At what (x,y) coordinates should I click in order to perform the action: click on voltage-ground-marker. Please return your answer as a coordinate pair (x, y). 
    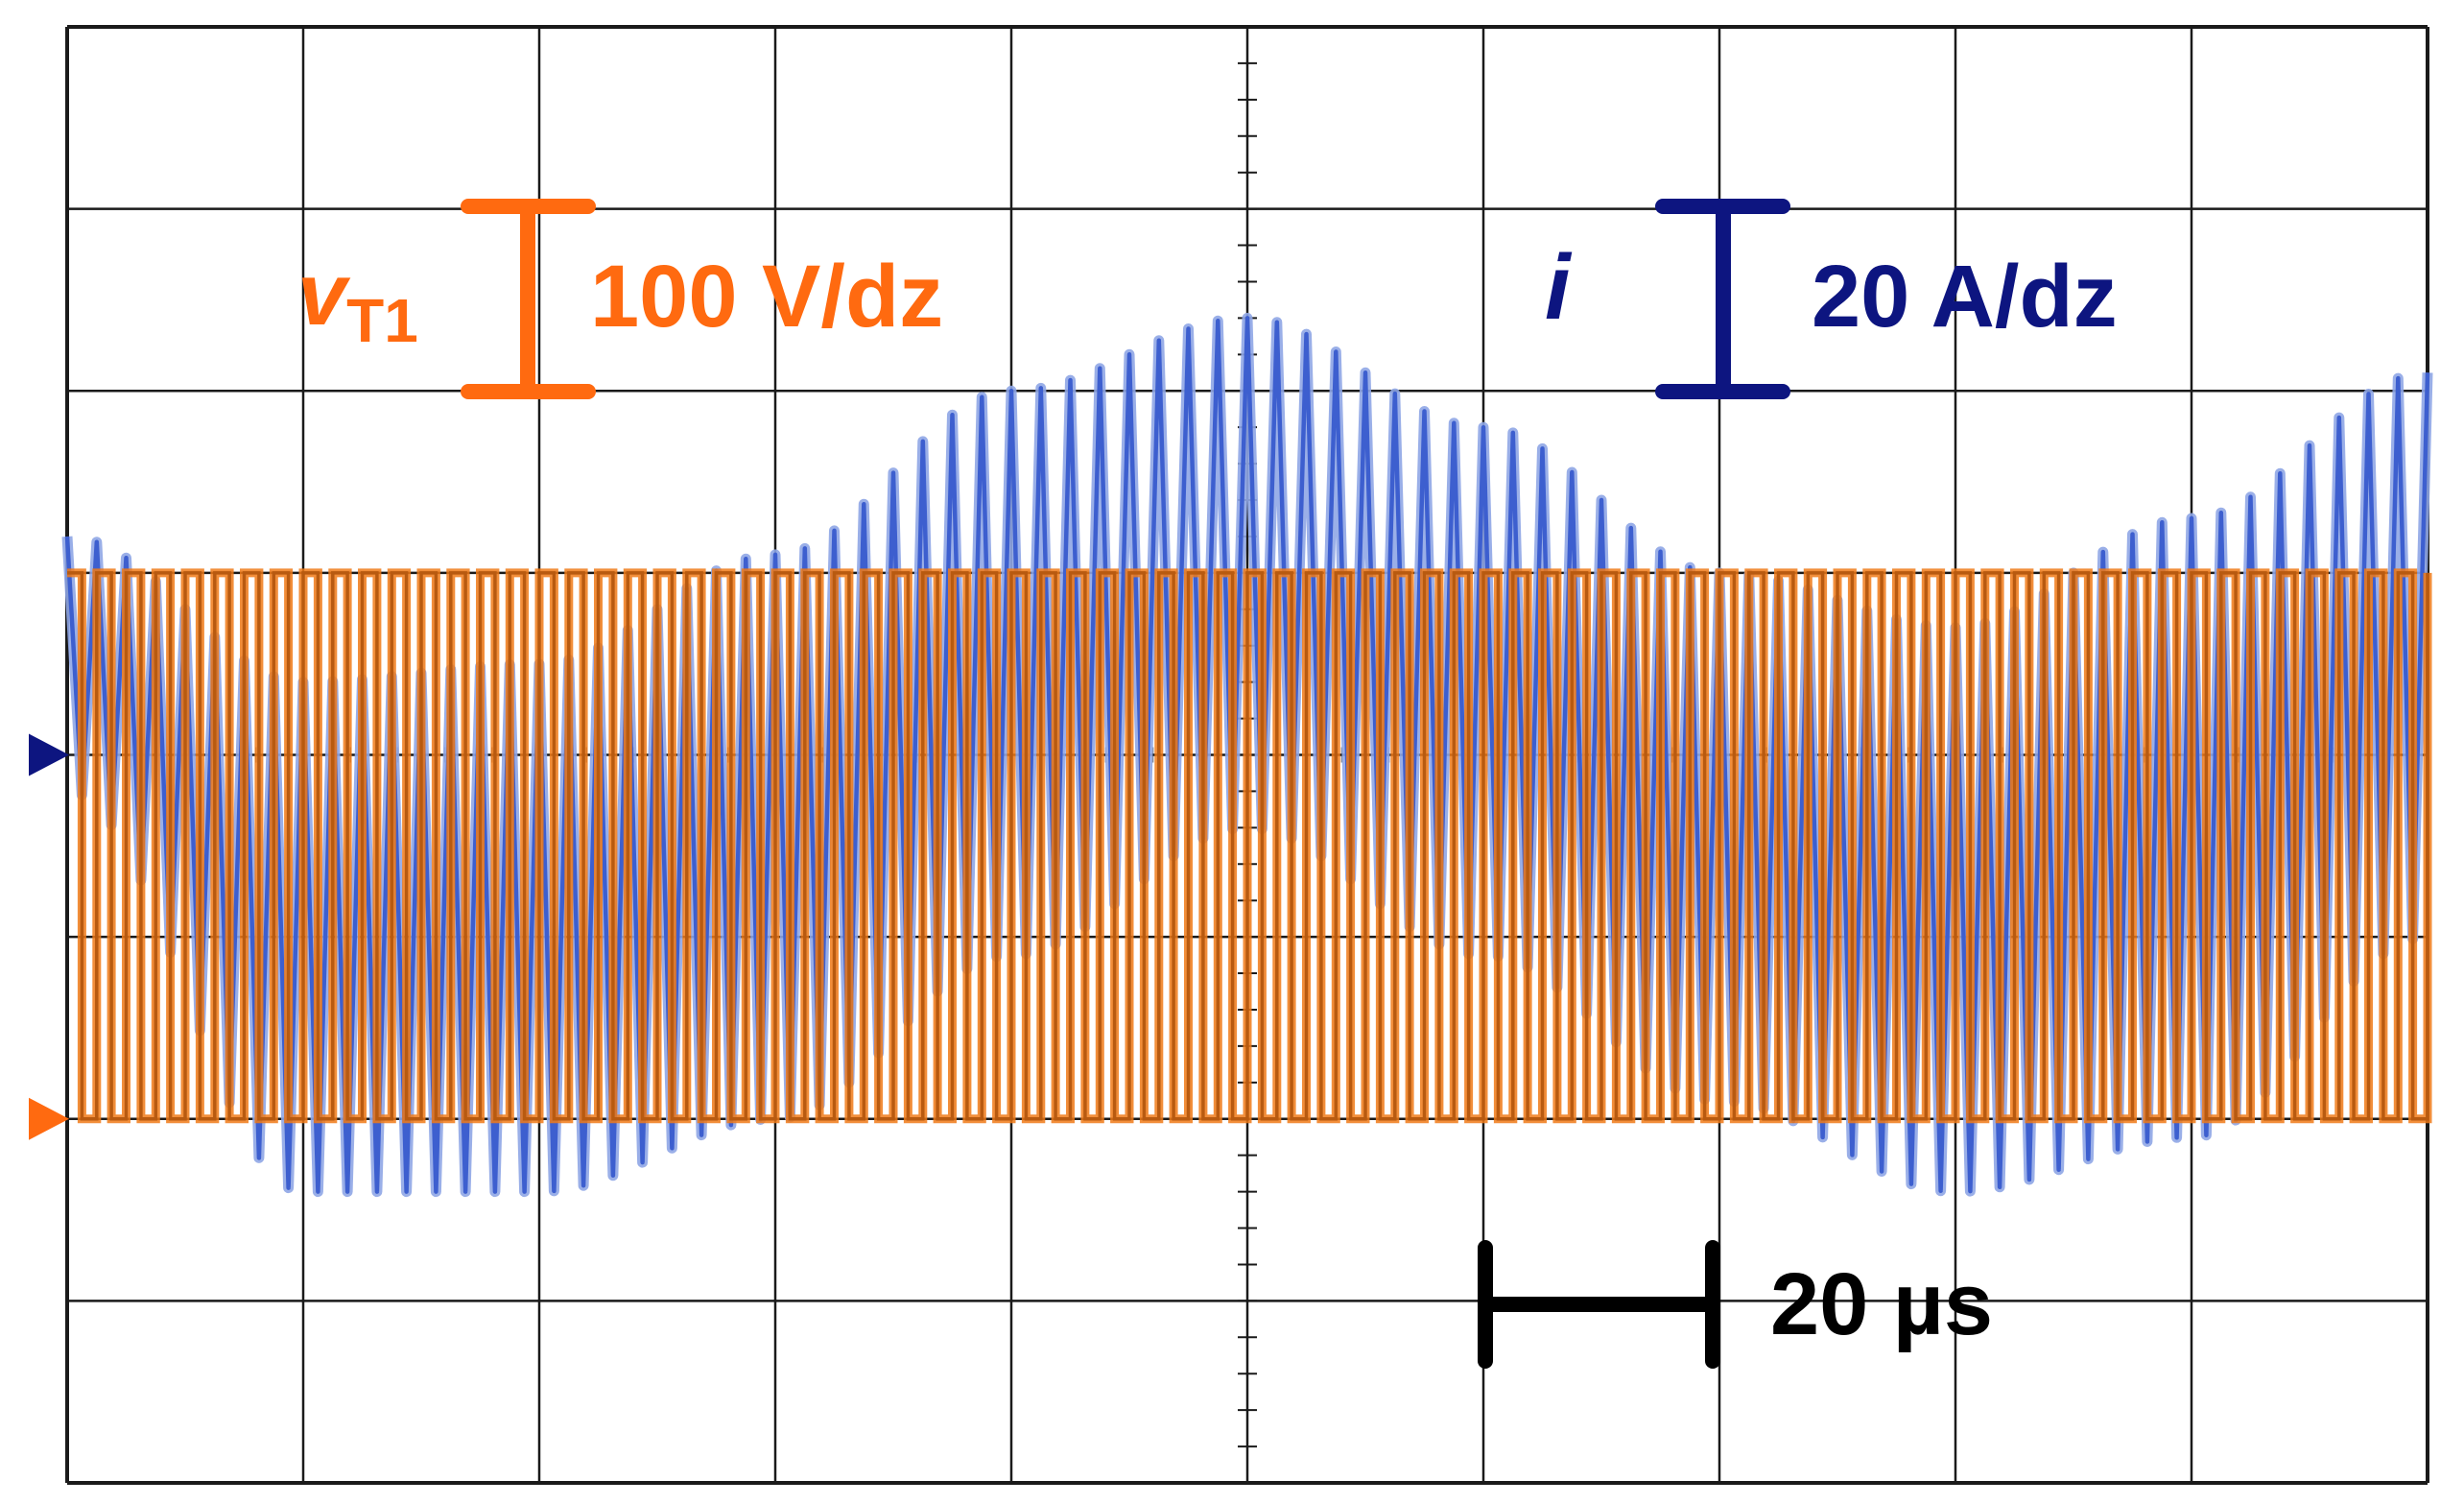
    Looking at the image, I should click on (49, 1119).